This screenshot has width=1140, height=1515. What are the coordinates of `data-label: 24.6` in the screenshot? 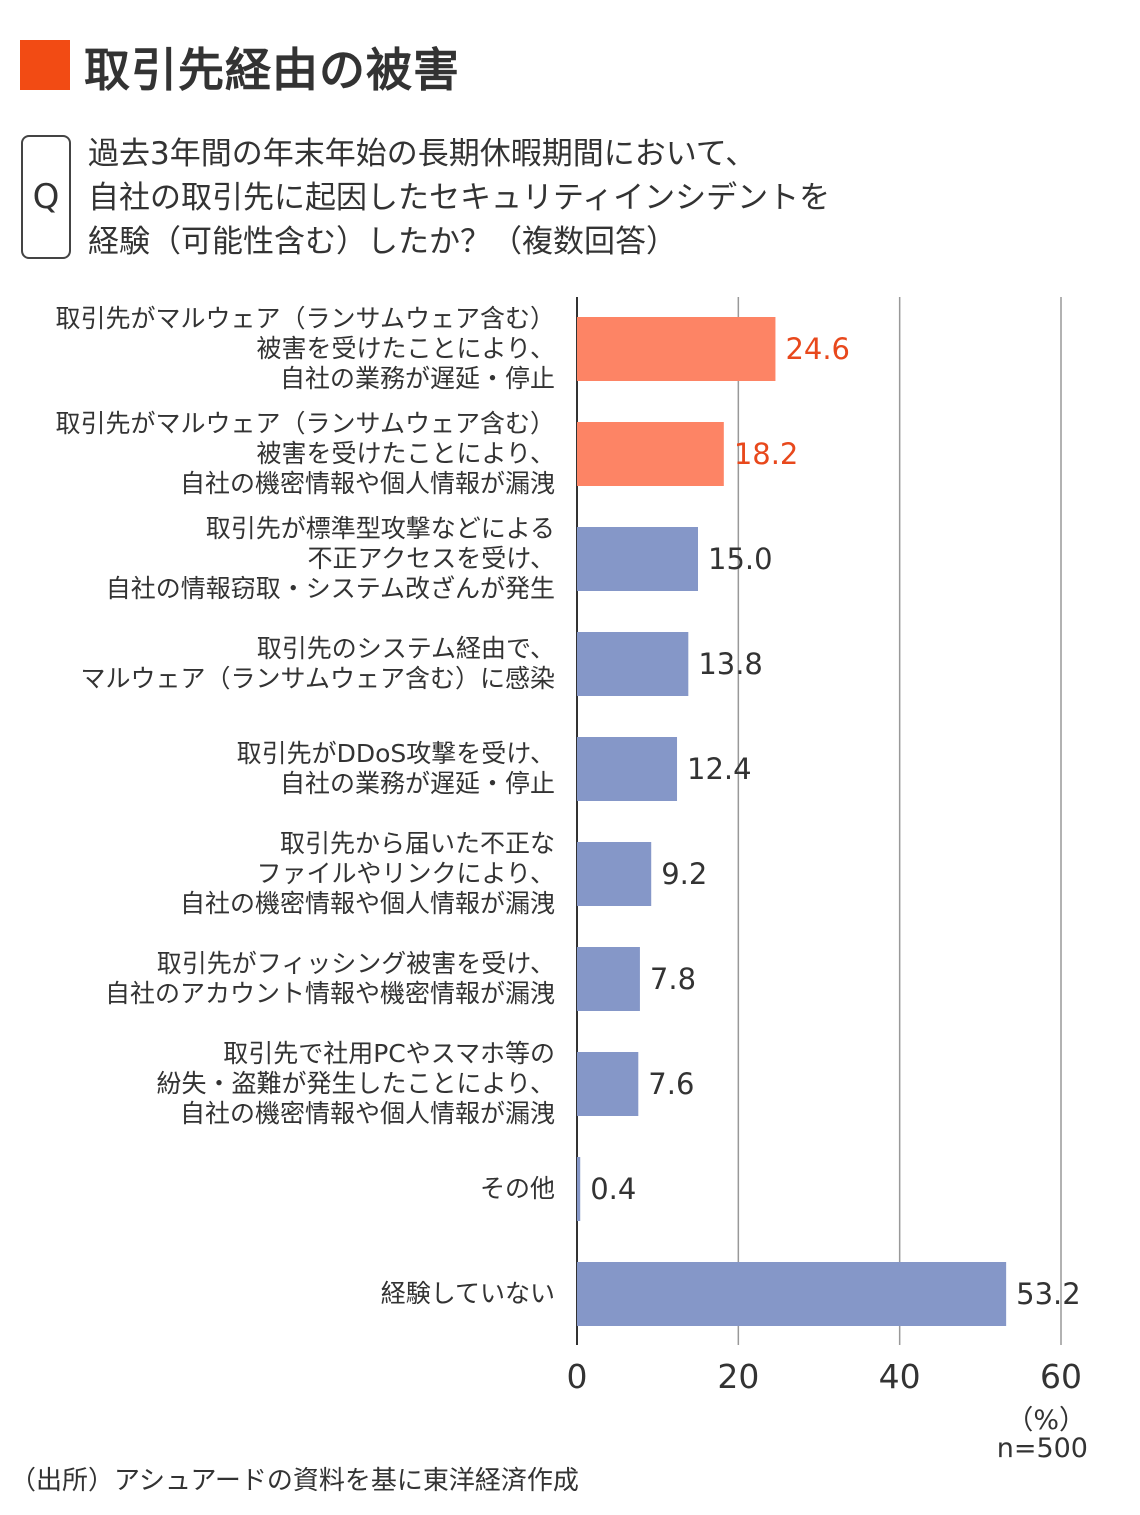 It's located at (818, 349).